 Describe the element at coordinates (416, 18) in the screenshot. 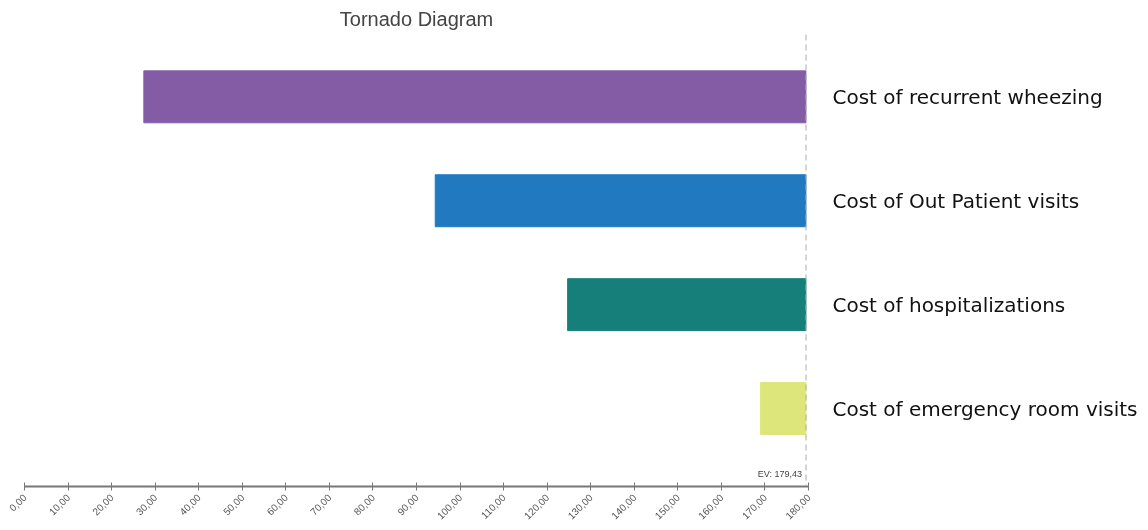

I see `chart-title: Tornado Diagram` at that location.